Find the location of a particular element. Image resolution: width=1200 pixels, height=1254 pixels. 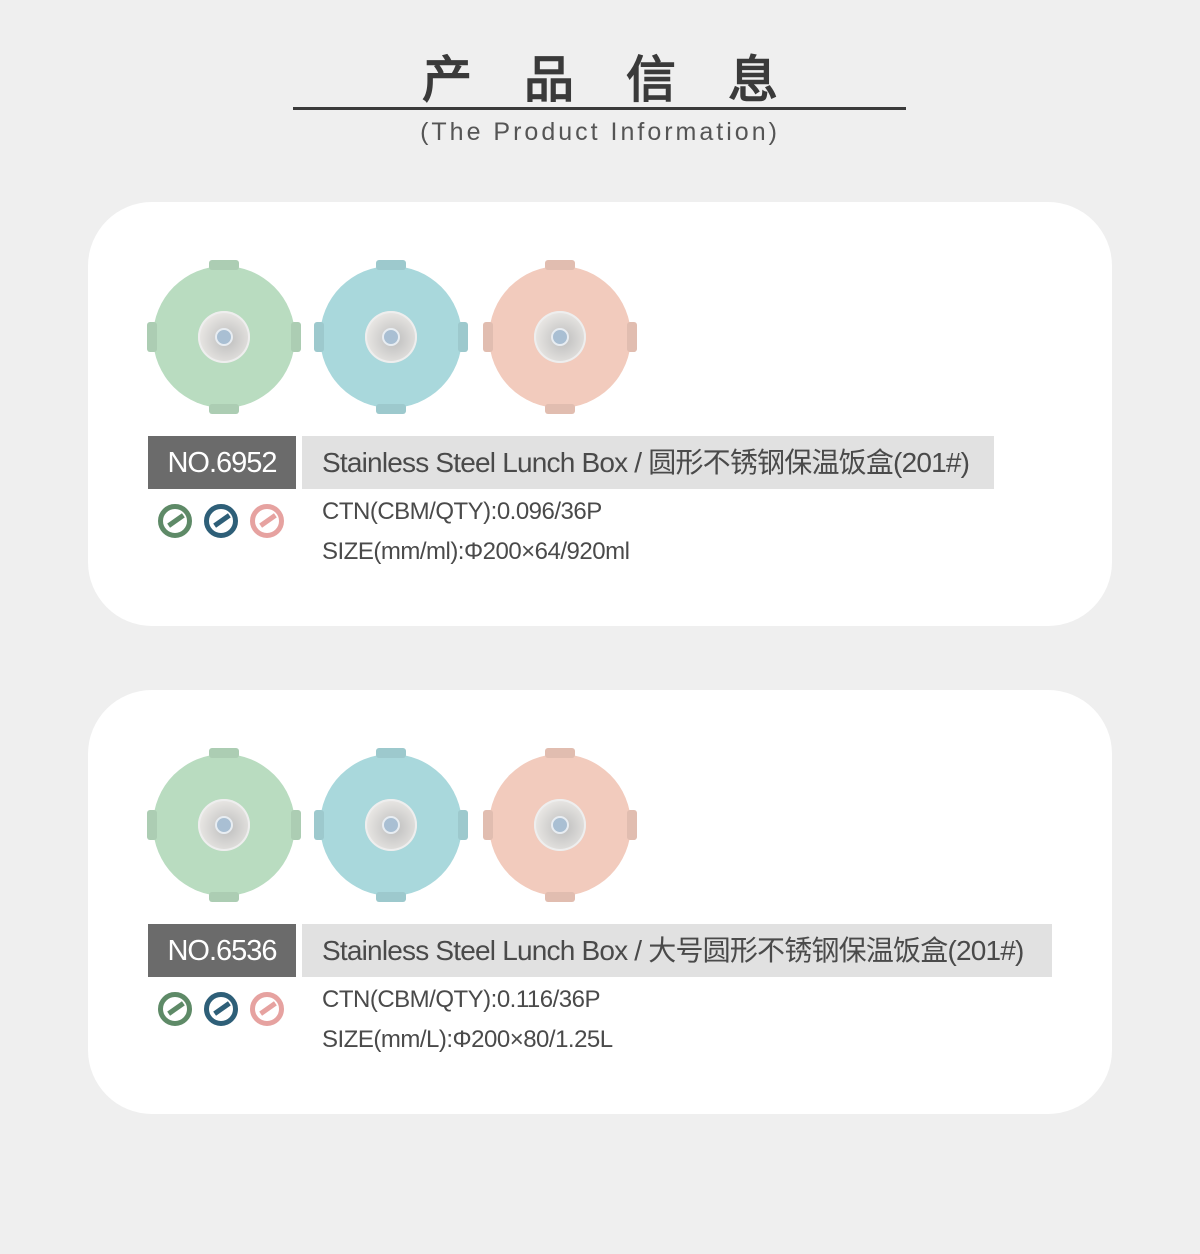

ctn-spec: CTN(CBM/QTY):0.096/36P is located at coordinates (462, 511).